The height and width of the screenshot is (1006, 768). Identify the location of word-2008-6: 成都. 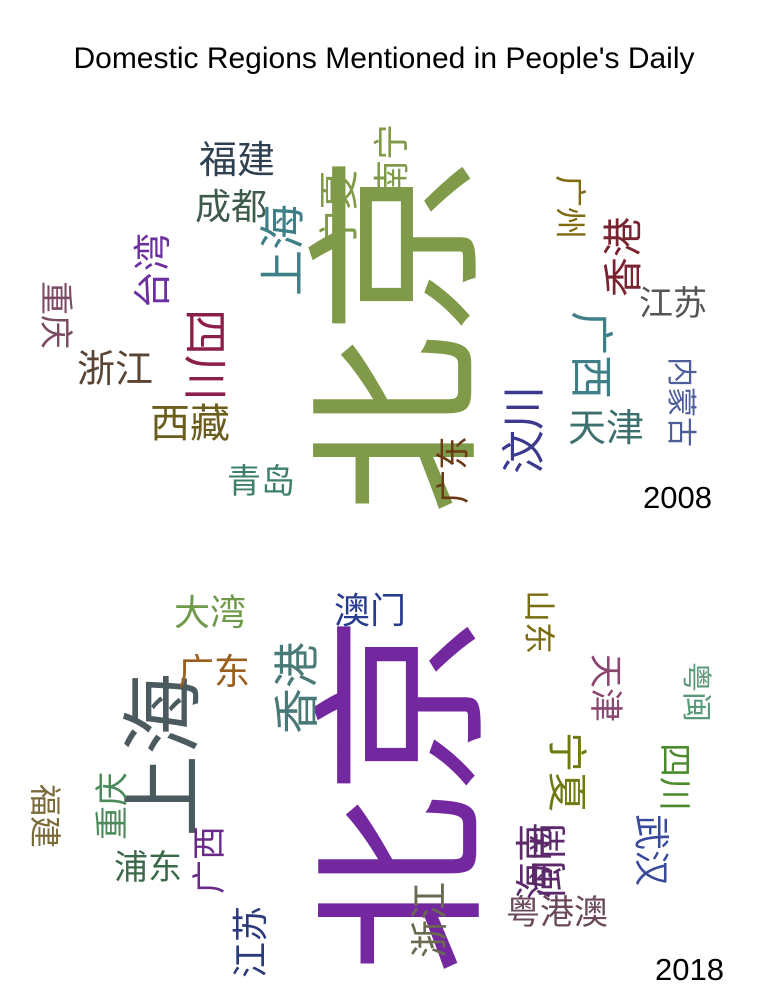
(230, 207).